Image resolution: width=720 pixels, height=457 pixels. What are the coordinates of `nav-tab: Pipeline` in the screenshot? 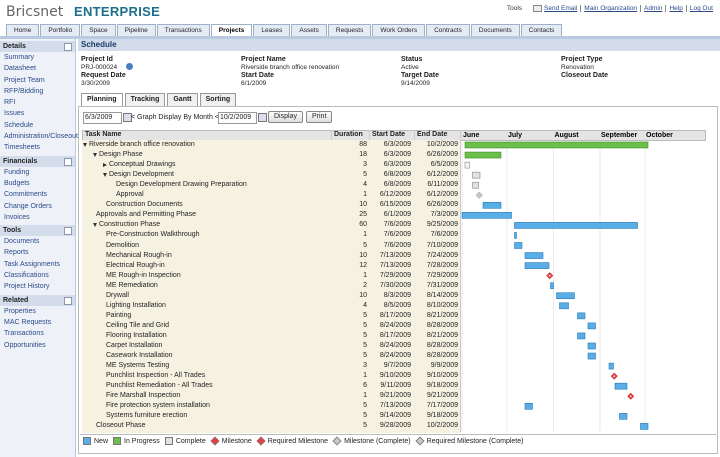 It's located at (136, 30).